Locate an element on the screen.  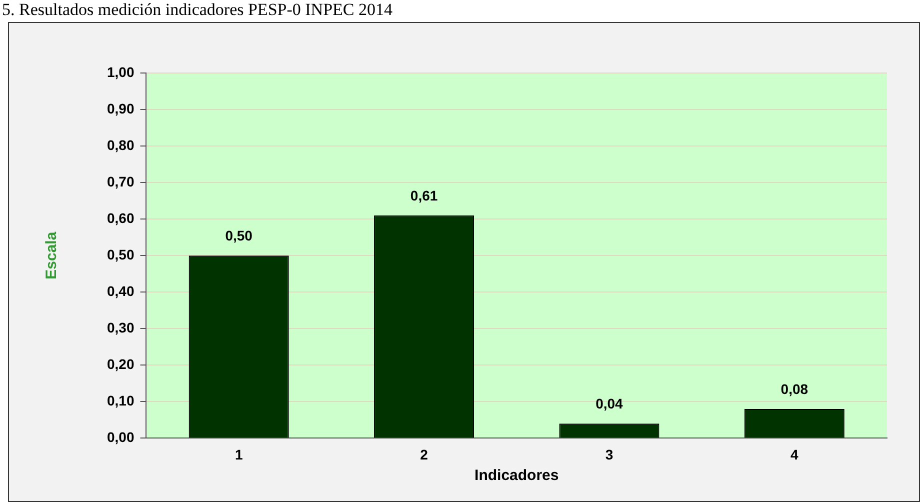
y-tick-label: 0,10 is located at coordinates (120, 400).